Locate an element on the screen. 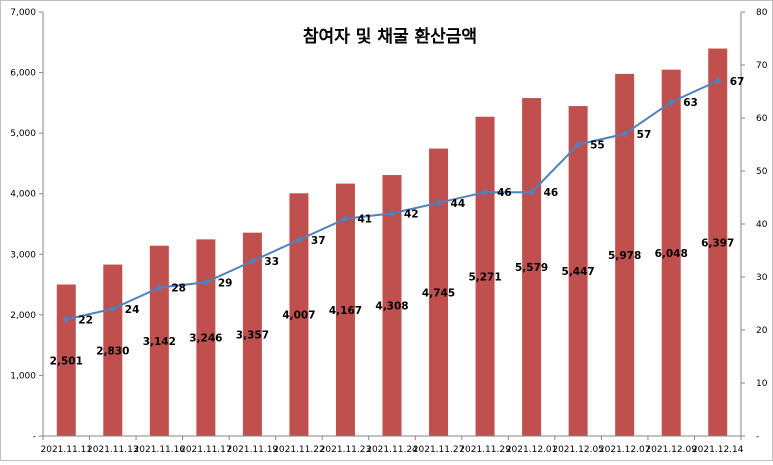 The image size is (773, 465). x-tick-label: 2021.12.07 is located at coordinates (625, 450).